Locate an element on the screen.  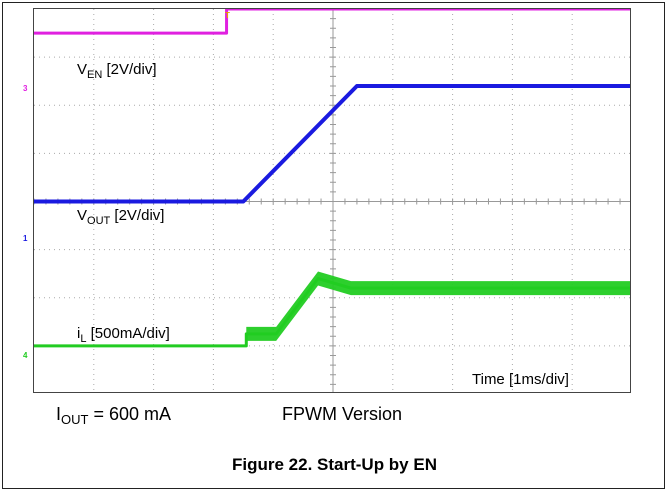
vout-label: VOUT [2V/div] is located at coordinates (121, 217).